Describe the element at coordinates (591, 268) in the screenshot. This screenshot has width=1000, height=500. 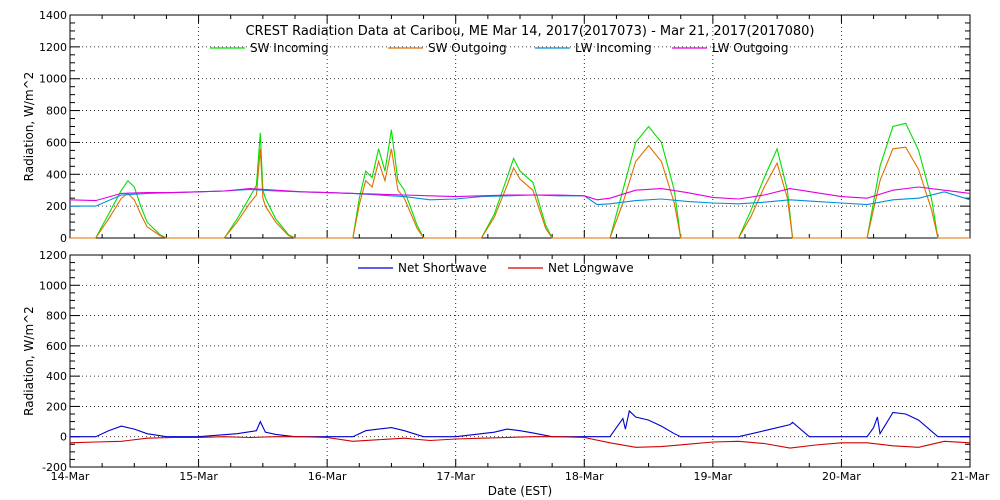
I see `legend-label: Net Longwave` at that location.